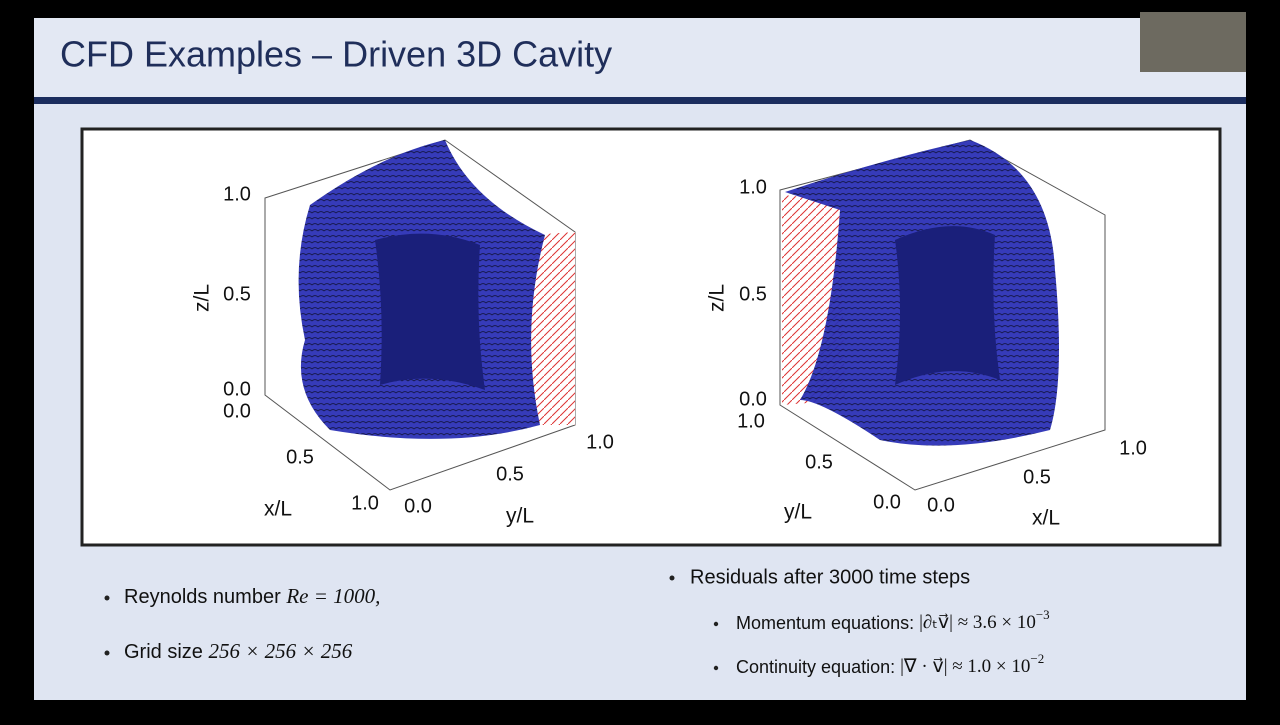 The image size is (1280, 725). Describe the element at coordinates (827, 623) in the screenshot. I see `bullet-text: Momentum equations:` at that location.